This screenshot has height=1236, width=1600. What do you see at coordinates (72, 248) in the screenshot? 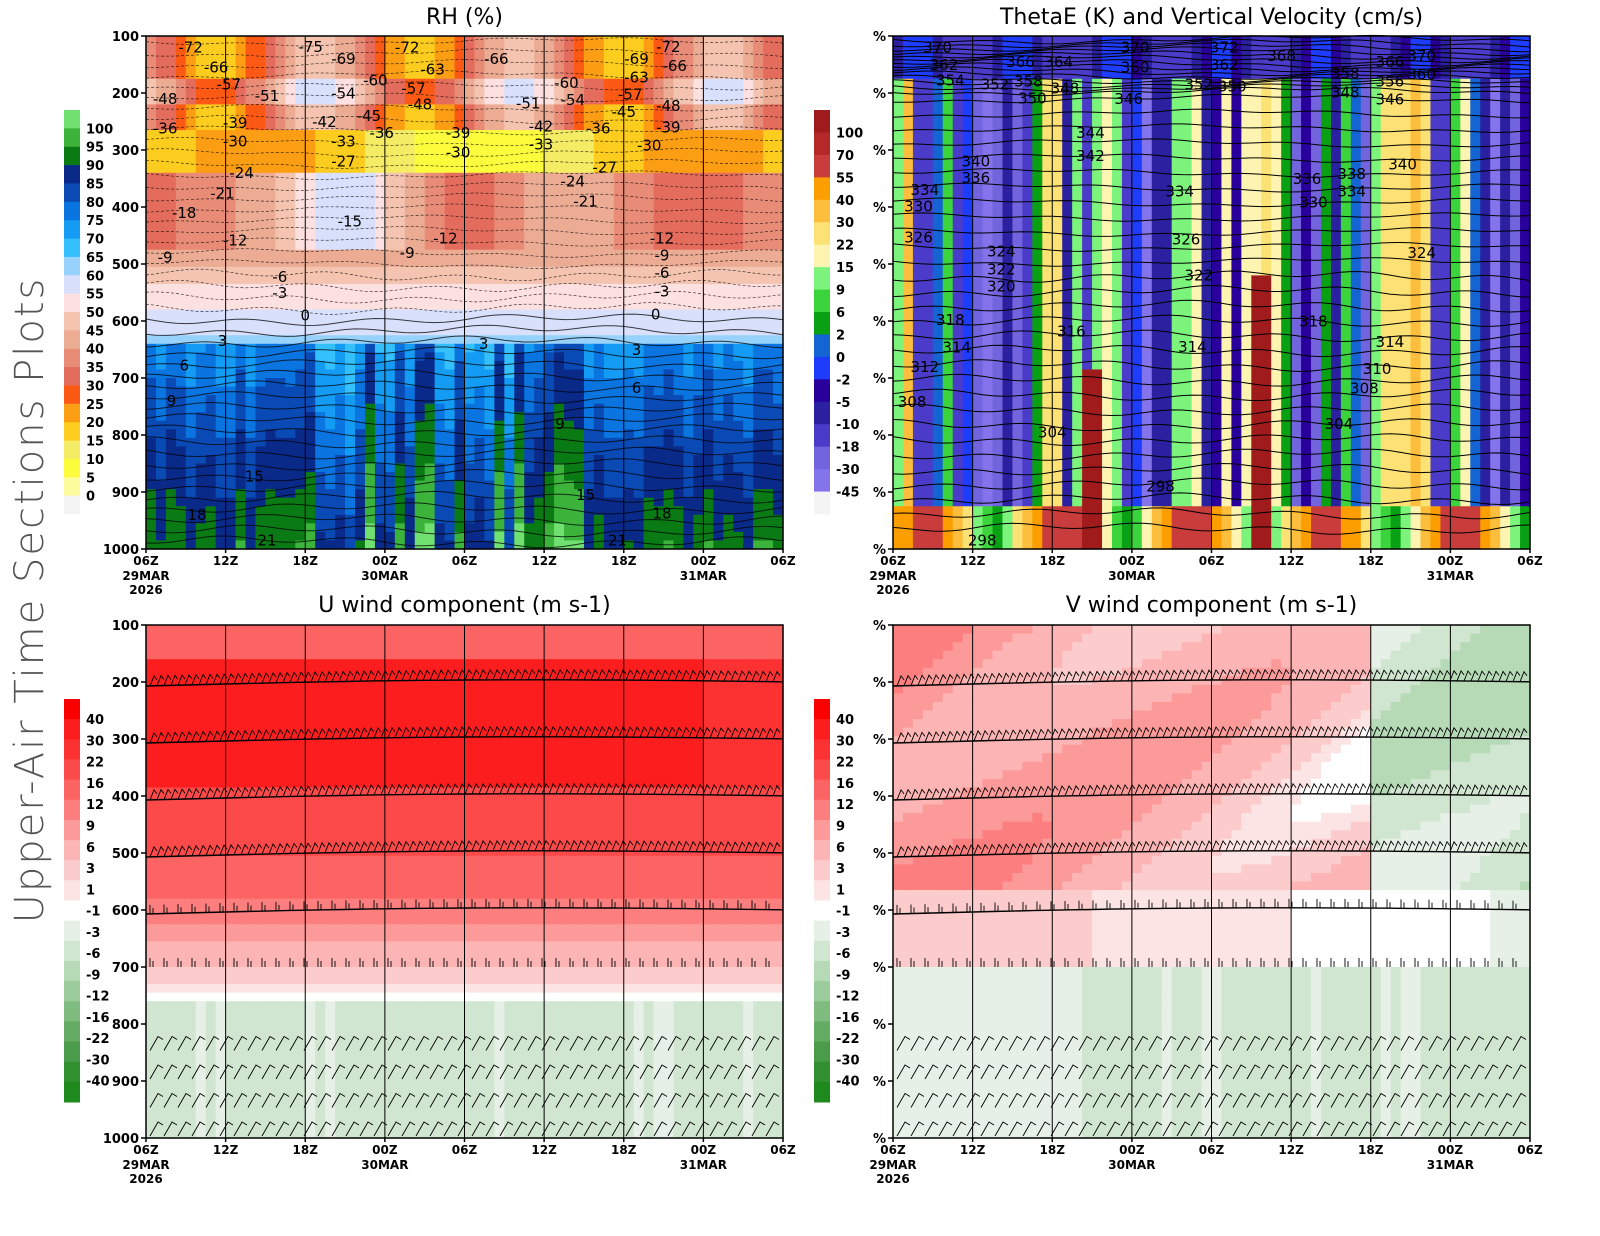
I see `colorbar-swatch` at bounding box center [72, 248].